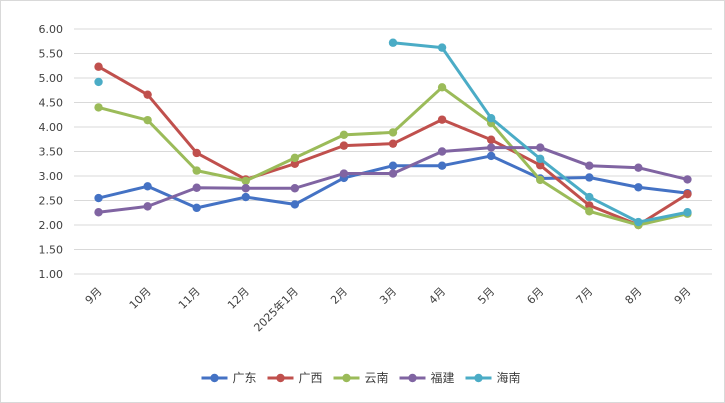 This screenshot has width=725, height=403. I want to click on legend-label: 海南, so click(509, 377).